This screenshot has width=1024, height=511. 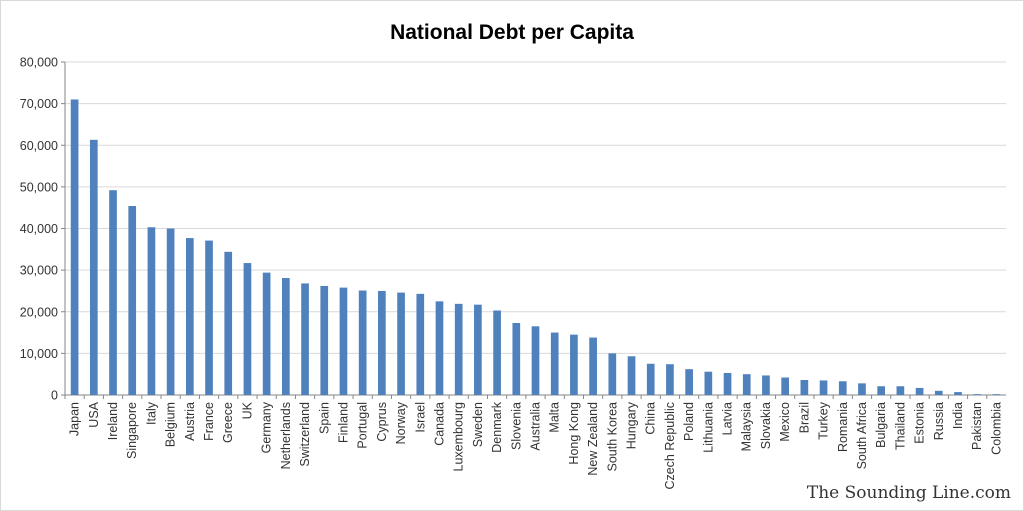 I want to click on x-tick-label: Poland, so click(x=689, y=421).